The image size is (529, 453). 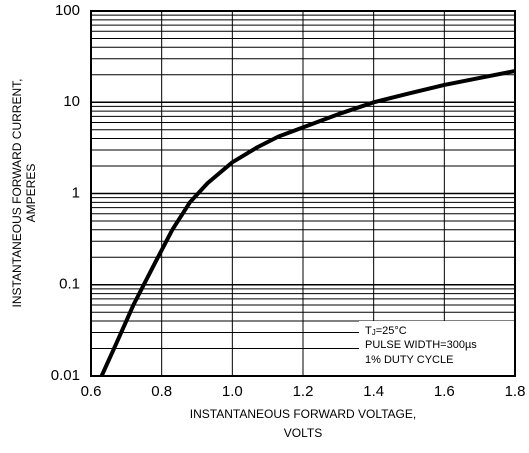 What do you see at coordinates (386, 331) in the screenshot?
I see `annotation-temperature: TJ=25°C` at bounding box center [386, 331].